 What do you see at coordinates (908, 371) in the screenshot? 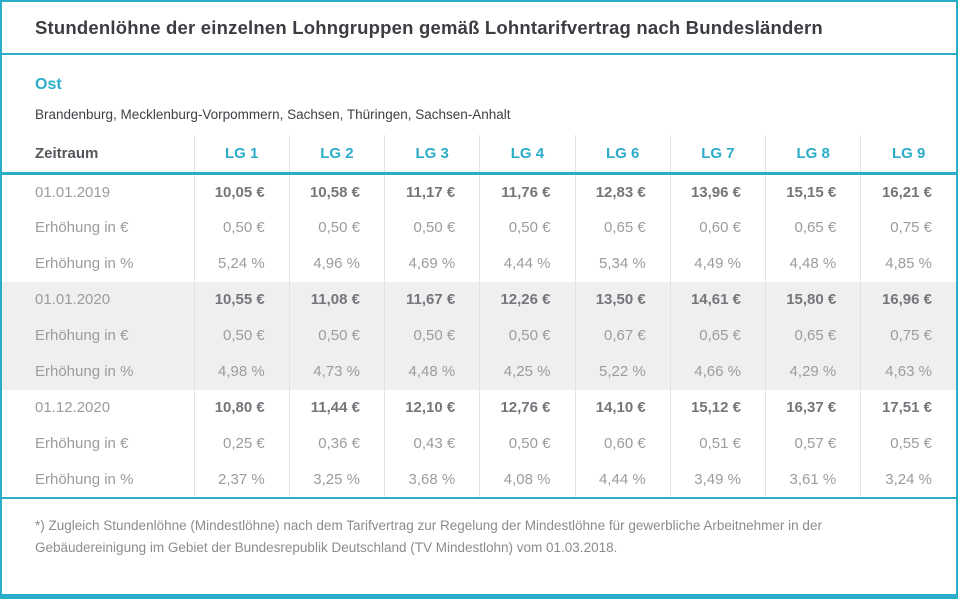
I see `value-cell: 4,63 %` at bounding box center [908, 371].